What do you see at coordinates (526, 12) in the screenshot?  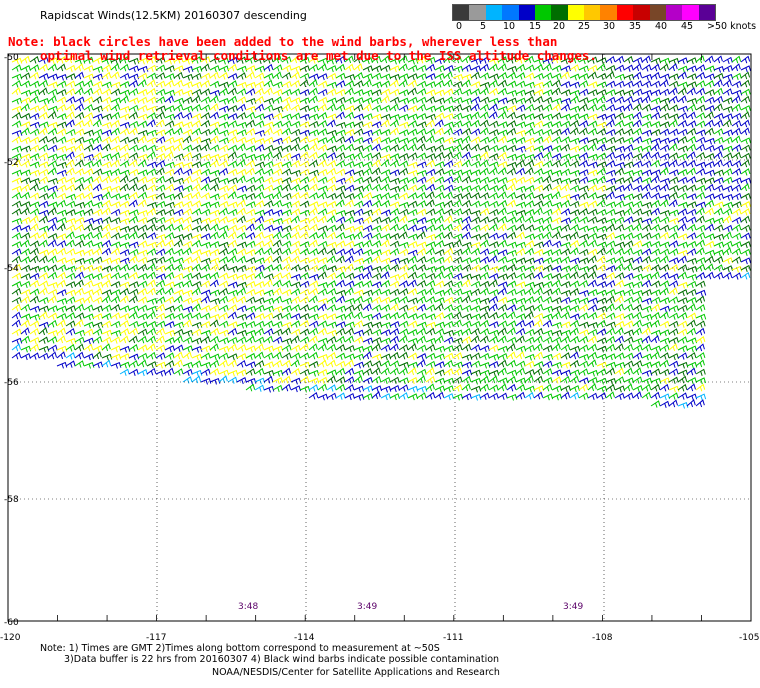 I see `legend-swatch` at bounding box center [526, 12].